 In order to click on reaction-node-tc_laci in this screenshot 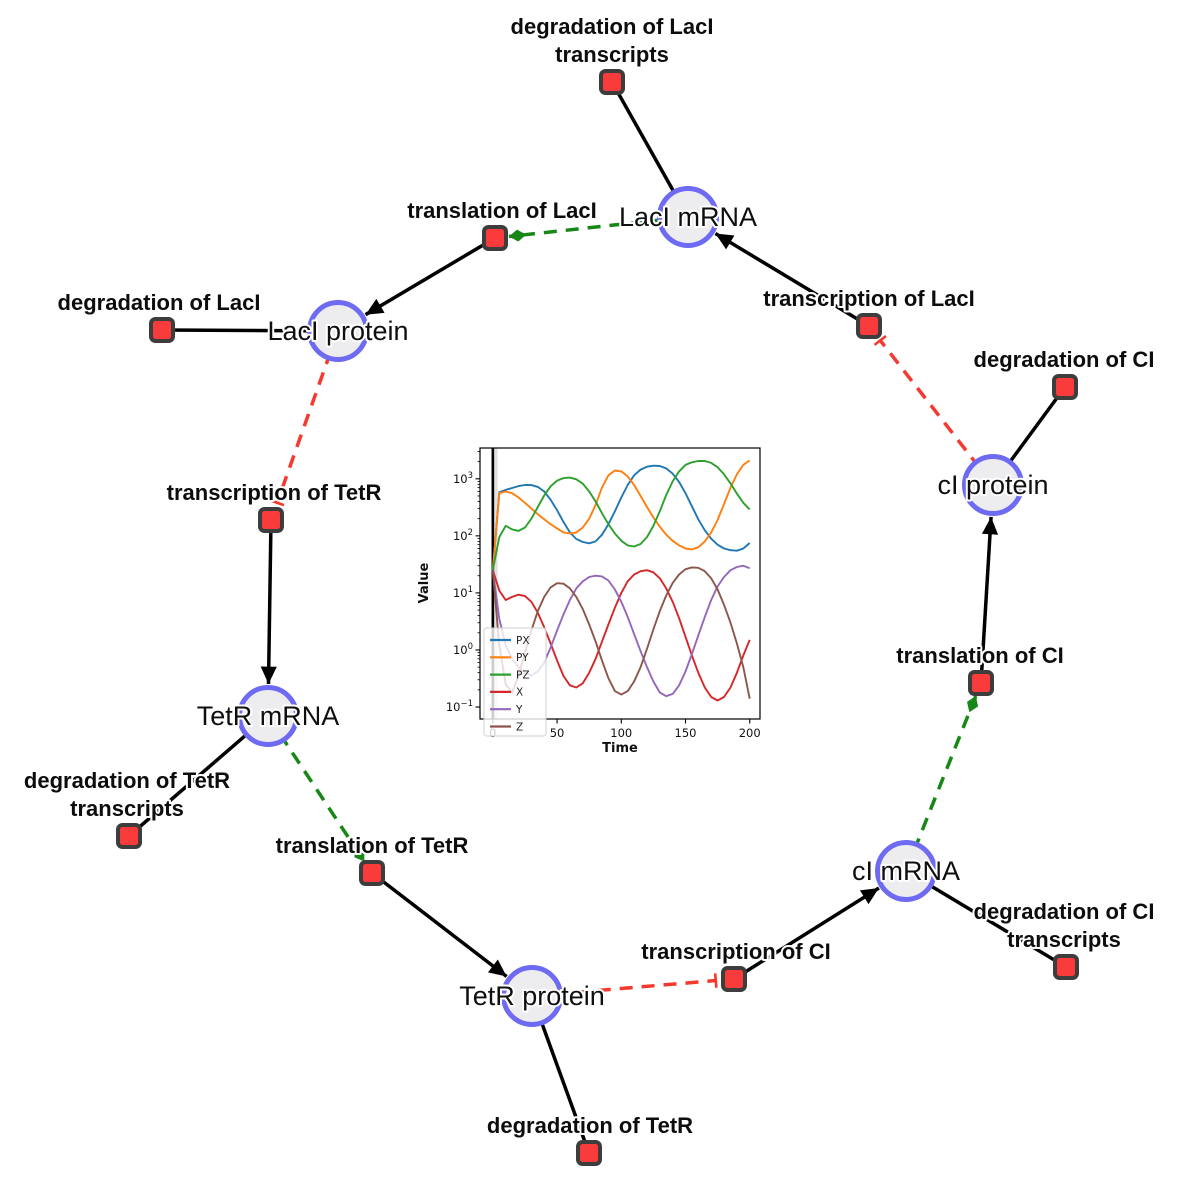, I will do `click(869, 326)`.